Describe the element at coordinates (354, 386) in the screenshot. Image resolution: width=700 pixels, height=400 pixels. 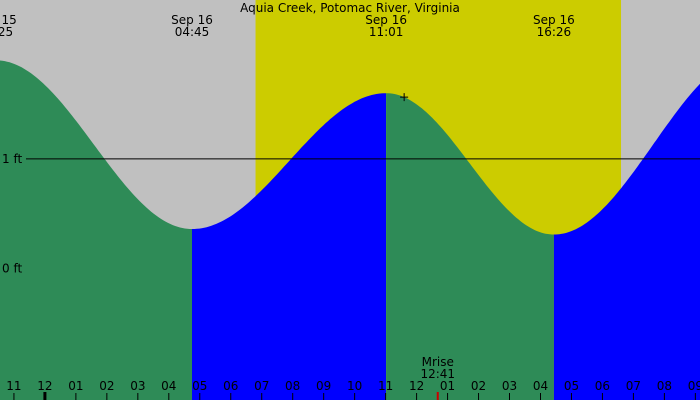
I see `hour-tick-label: 10` at that location.